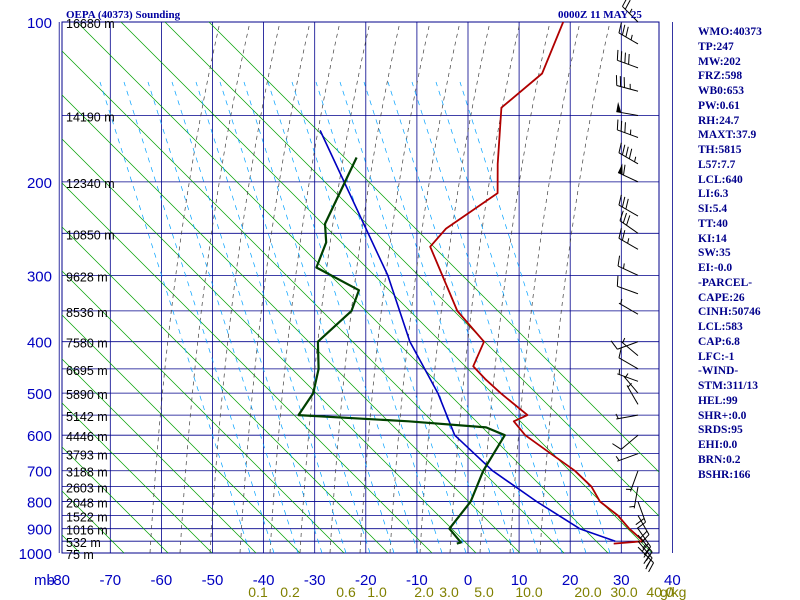  I want to click on height-label: 5142 m, so click(87, 417).